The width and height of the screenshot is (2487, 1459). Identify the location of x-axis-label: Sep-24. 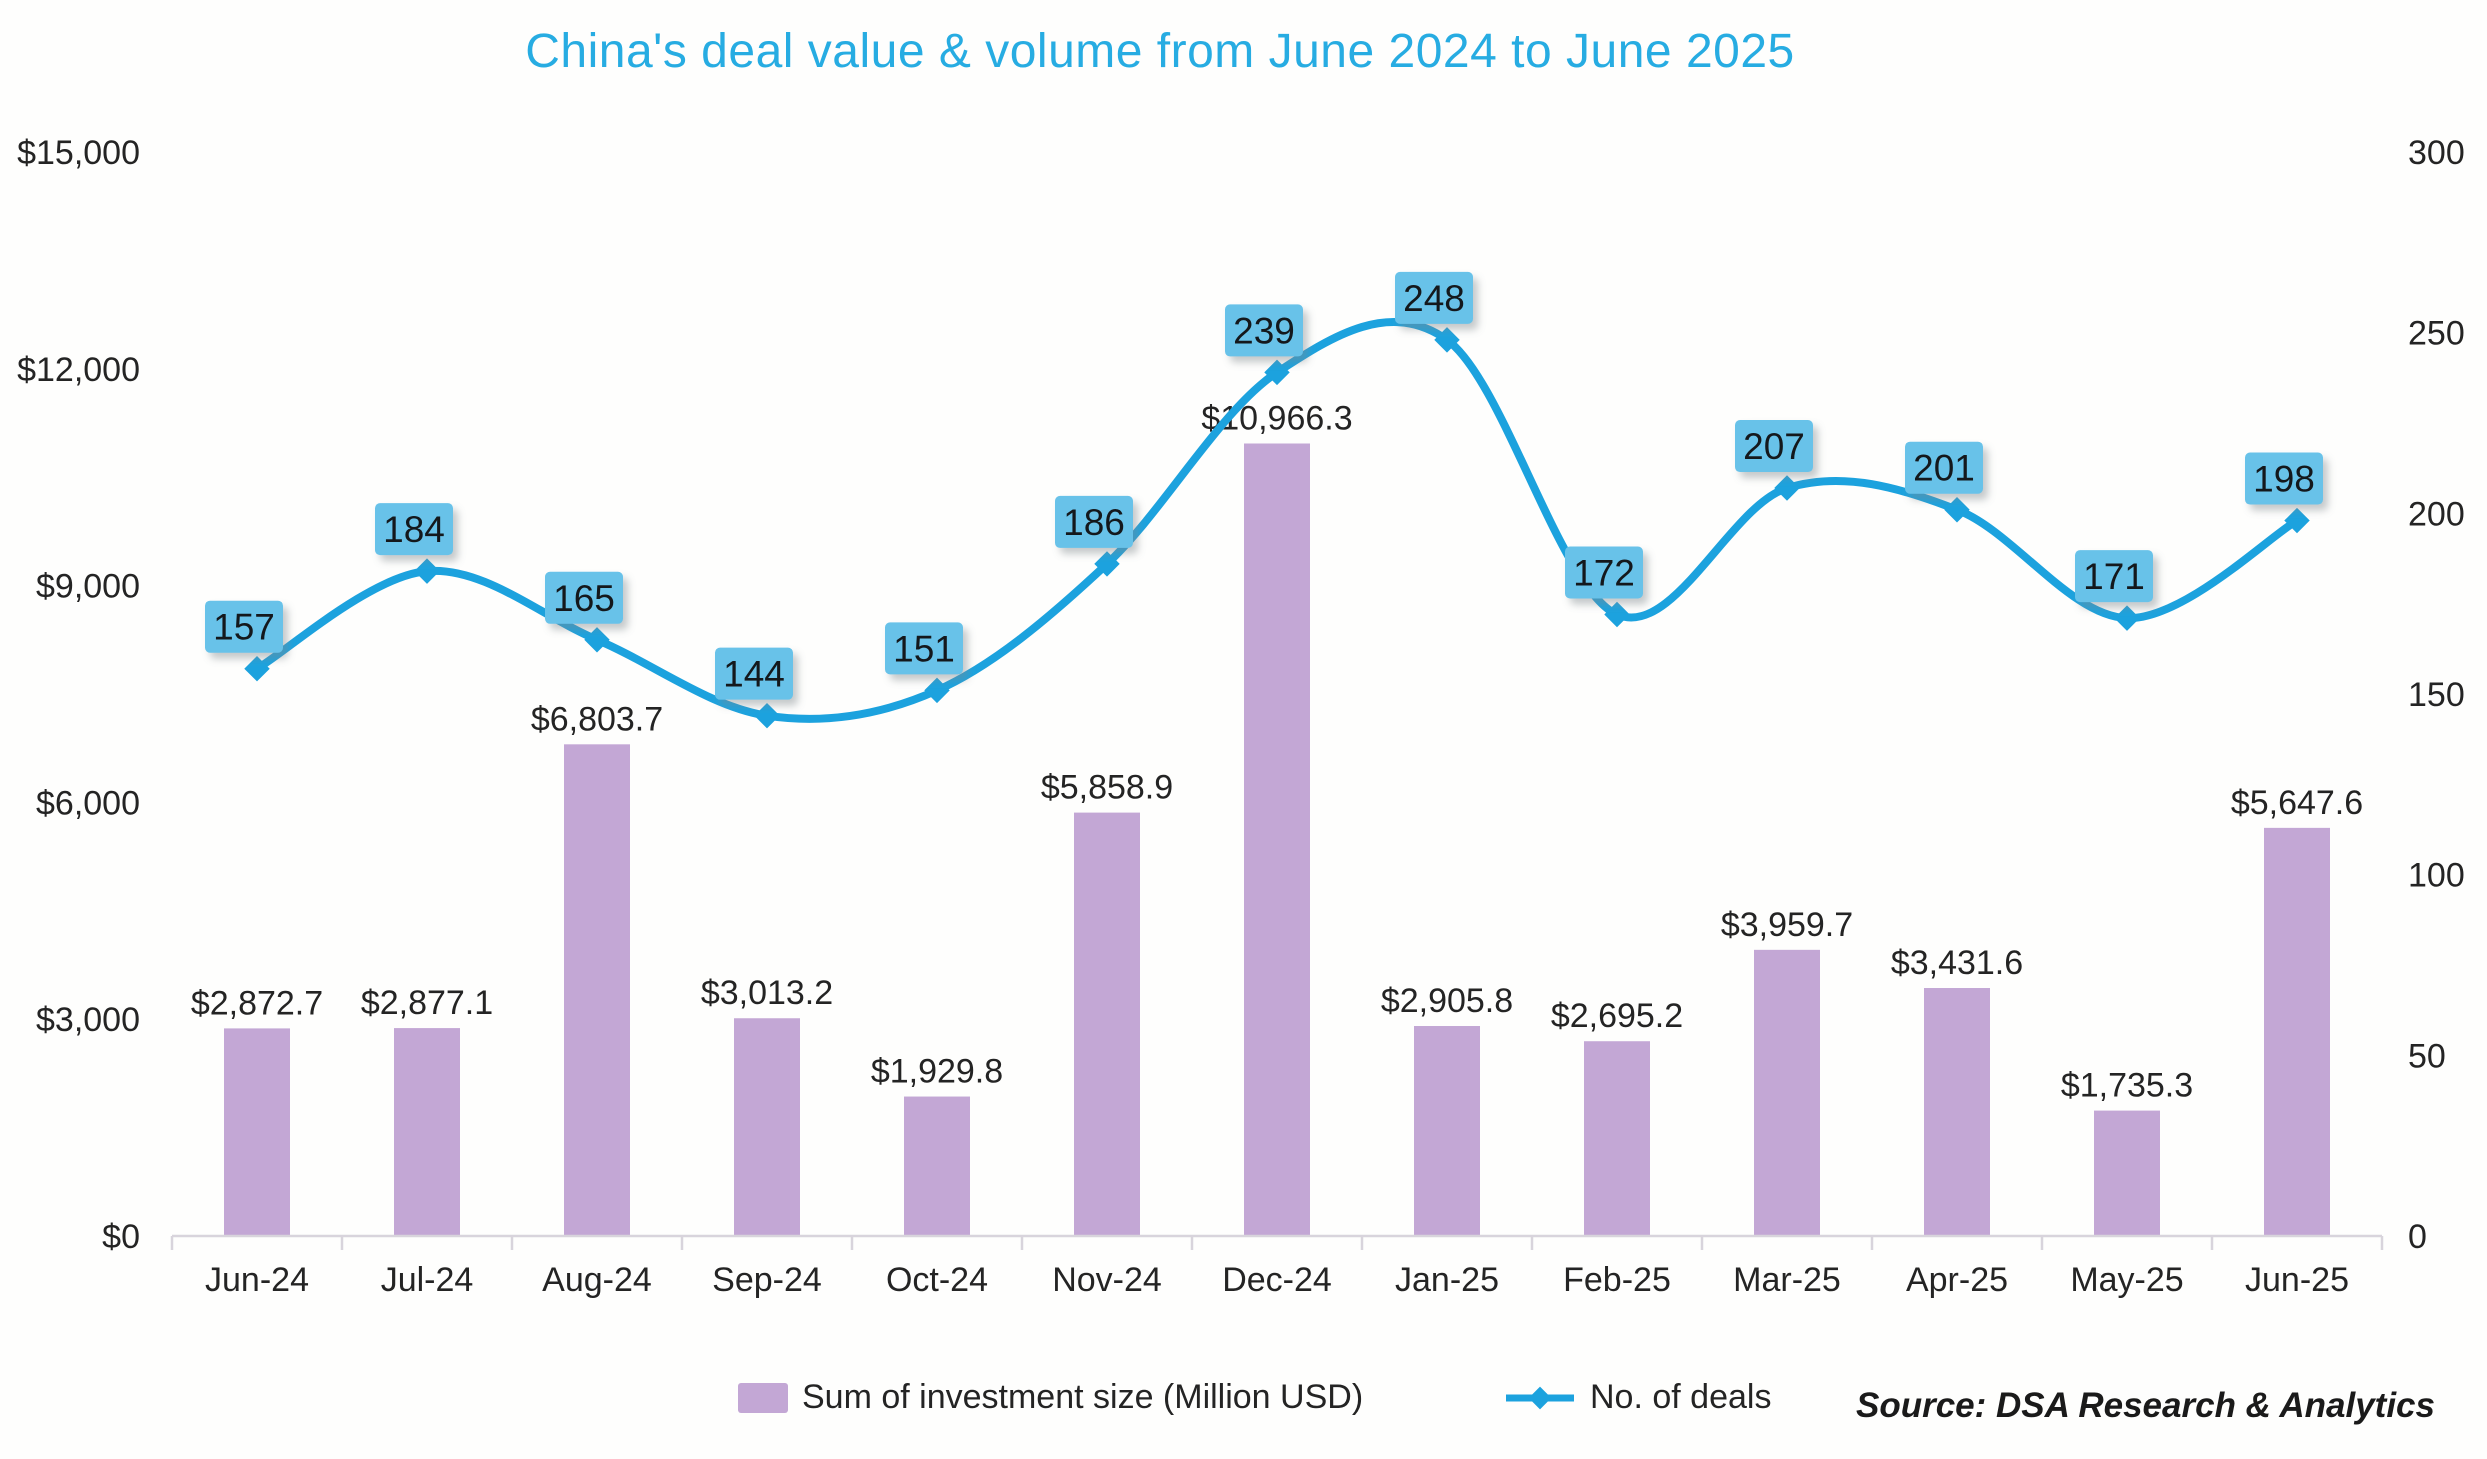
(767, 1280).